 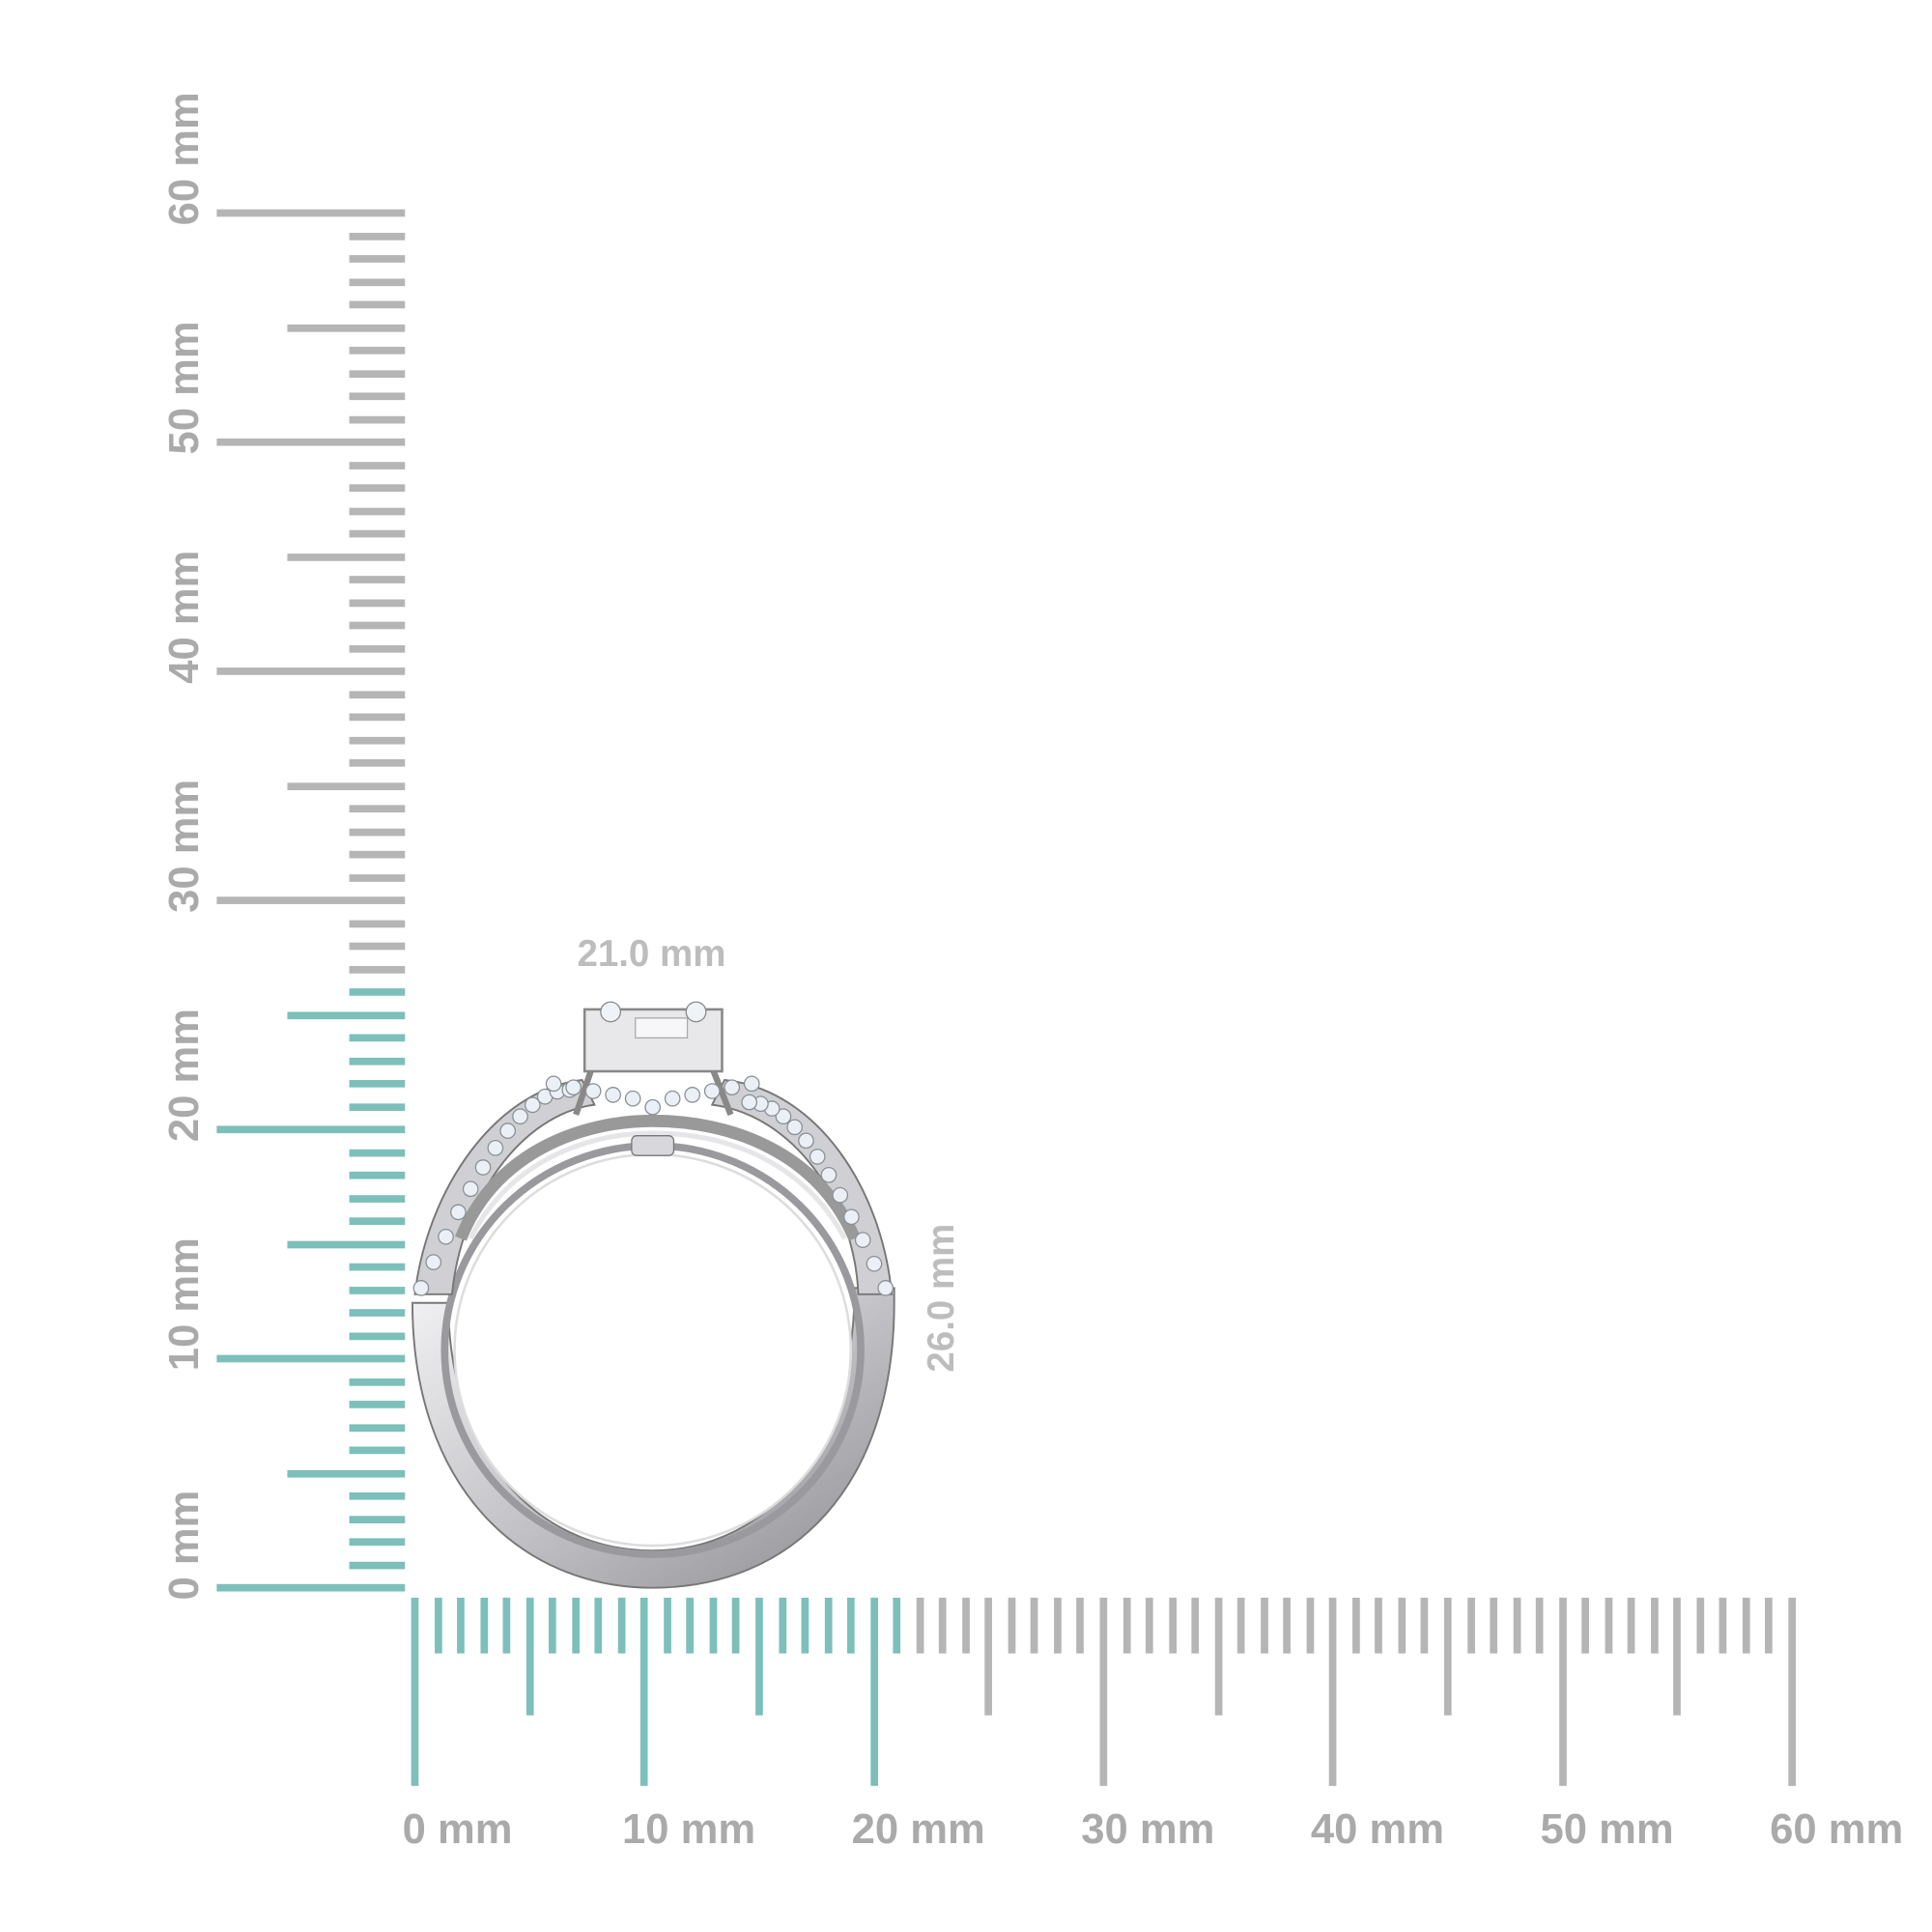 I want to click on horizontal-ruler-label: 30 mm, so click(x=1148, y=1829).